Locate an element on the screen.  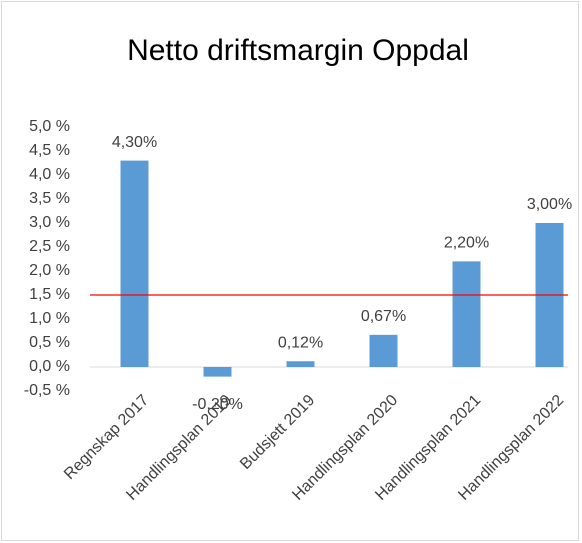
y-tick-label: 2,0 % is located at coordinates (49, 270).